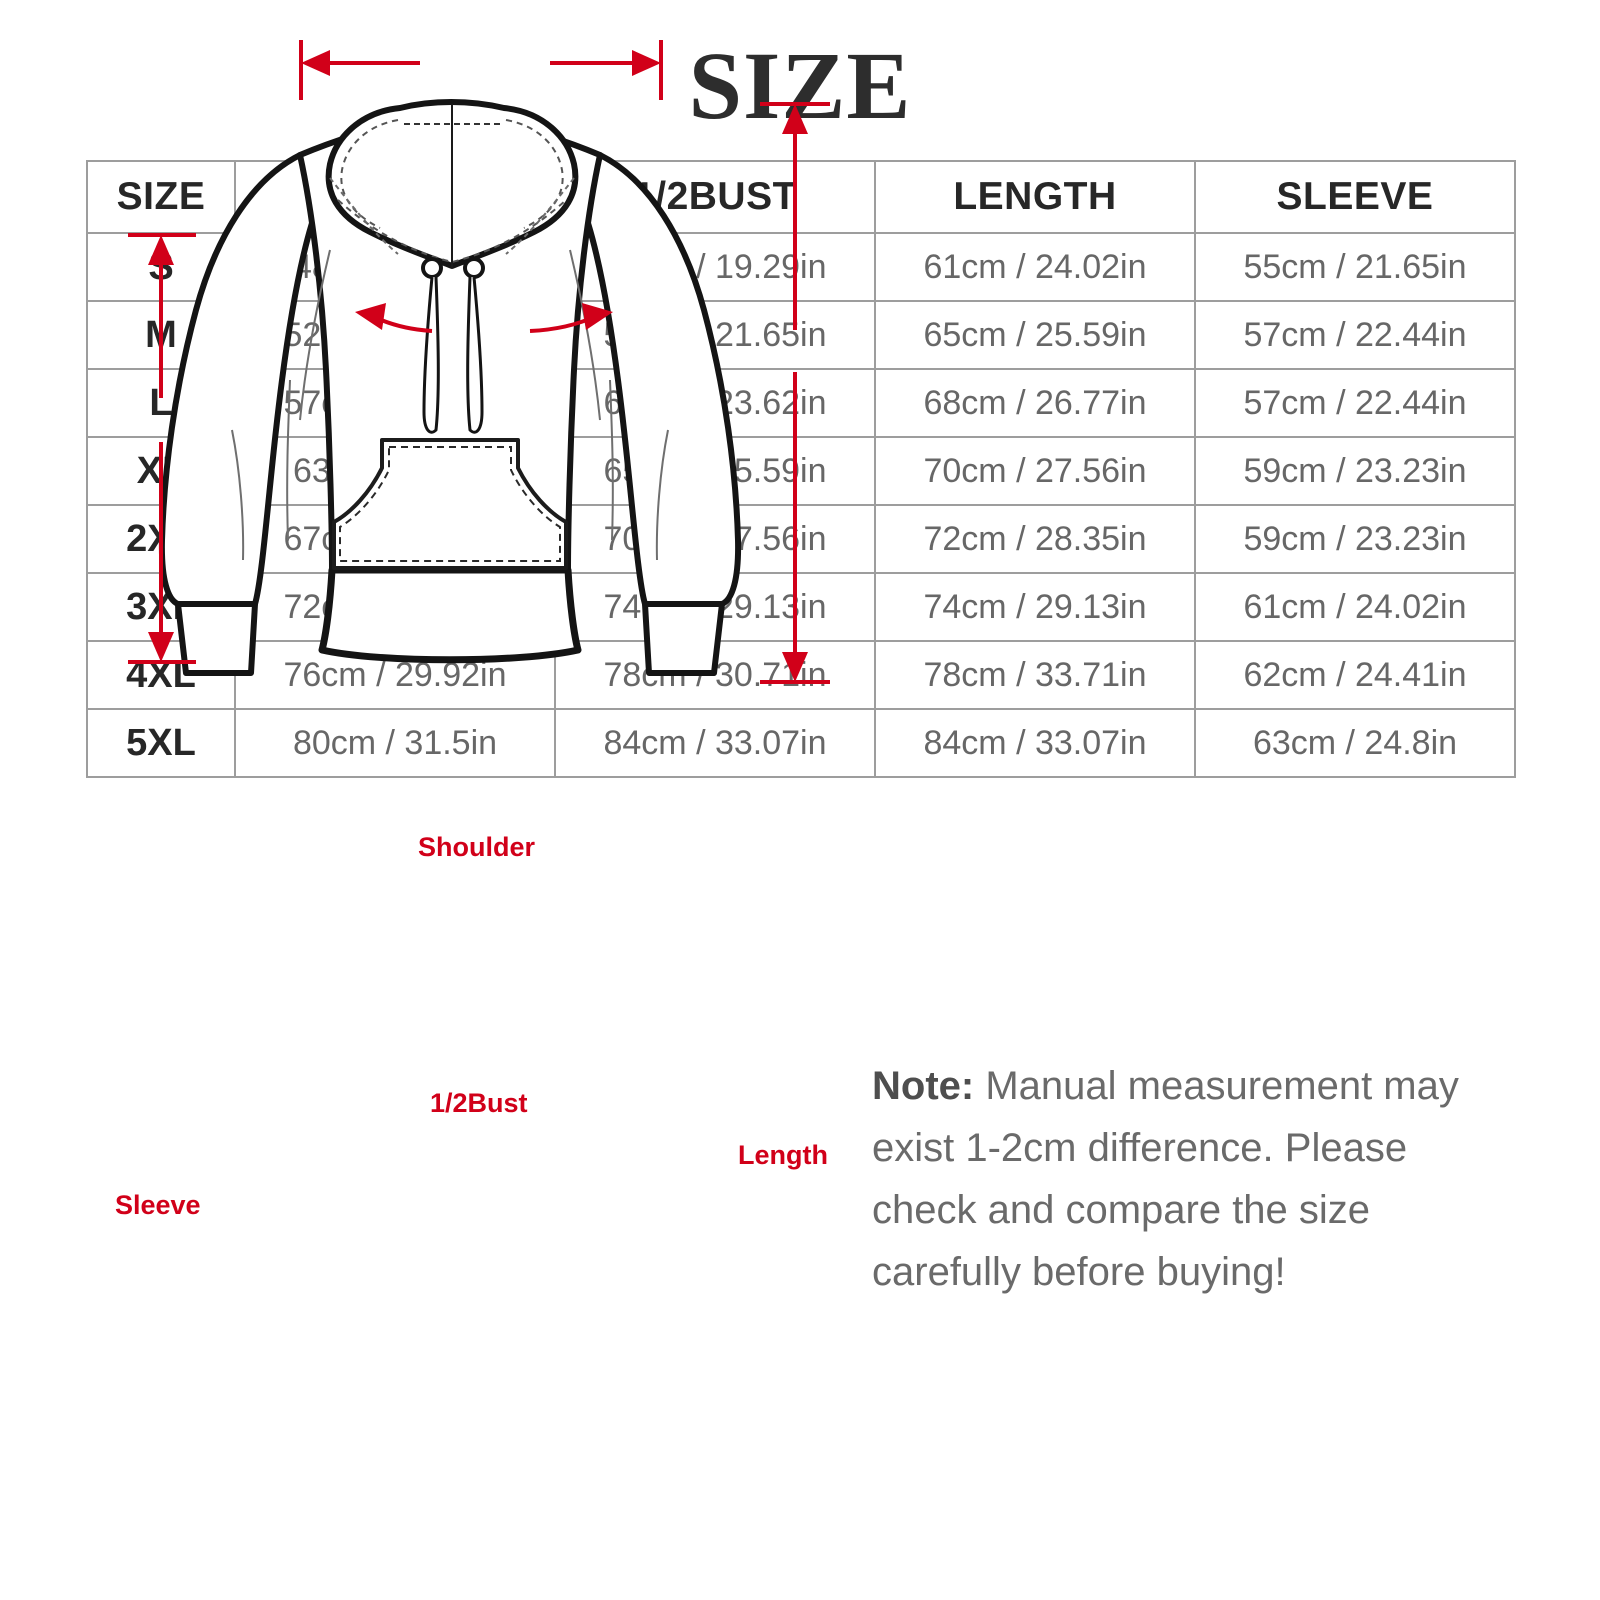 Image resolution: width=1600 pixels, height=1600 pixels. I want to click on length-arrowhead-bottom, so click(795, 667).